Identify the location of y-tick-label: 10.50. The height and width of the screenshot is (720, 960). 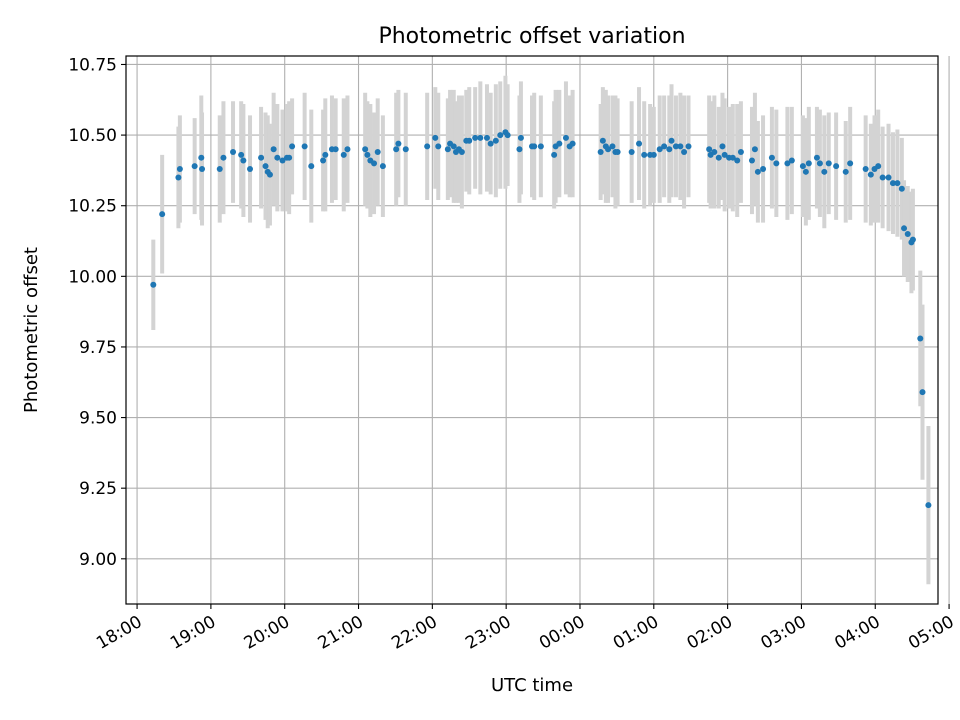
(92, 136).